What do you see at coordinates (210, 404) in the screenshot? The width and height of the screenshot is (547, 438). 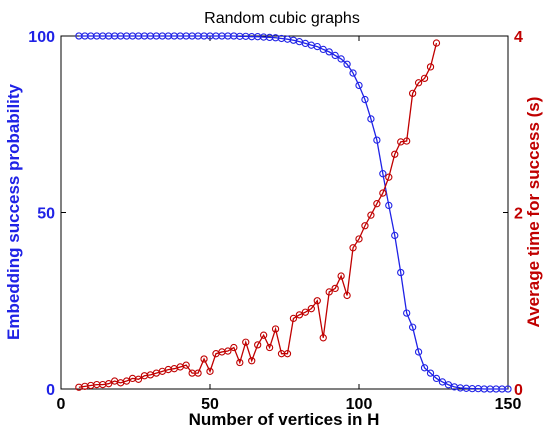 I see `x-tick-label: 50` at bounding box center [210, 404].